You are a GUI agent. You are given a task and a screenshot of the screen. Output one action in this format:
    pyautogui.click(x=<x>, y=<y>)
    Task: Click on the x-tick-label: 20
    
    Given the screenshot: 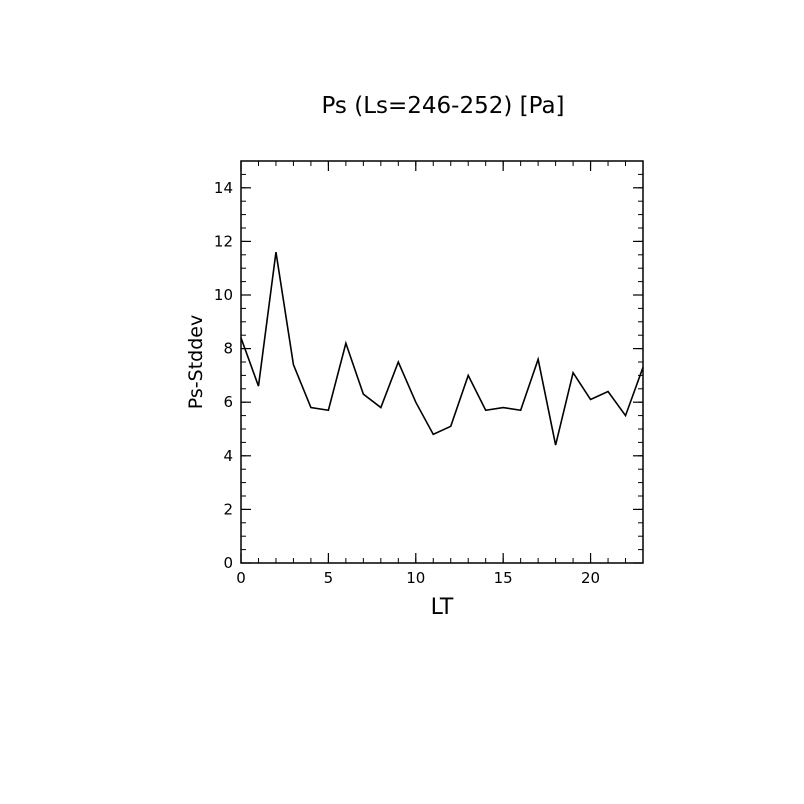 What is the action you would take?
    pyautogui.click(x=590, y=578)
    